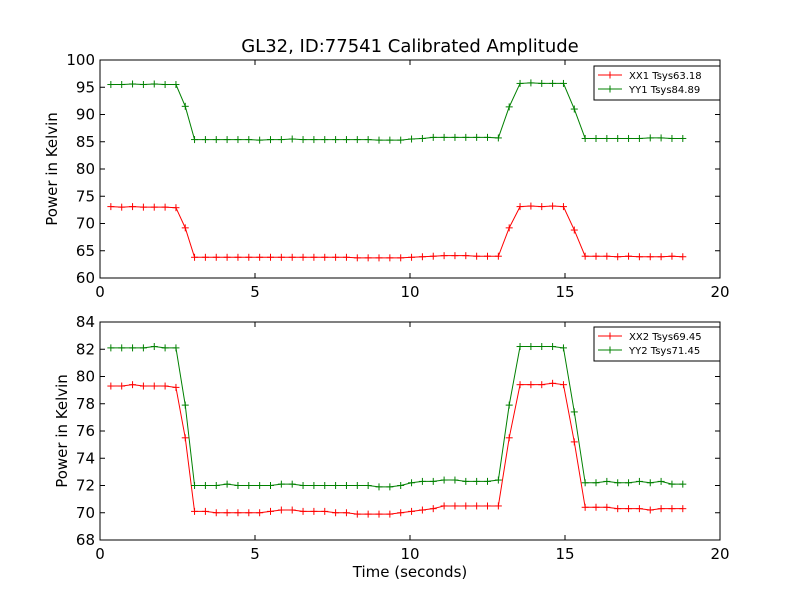  I want to click on y-tick-label: 85, so click(85, 142).